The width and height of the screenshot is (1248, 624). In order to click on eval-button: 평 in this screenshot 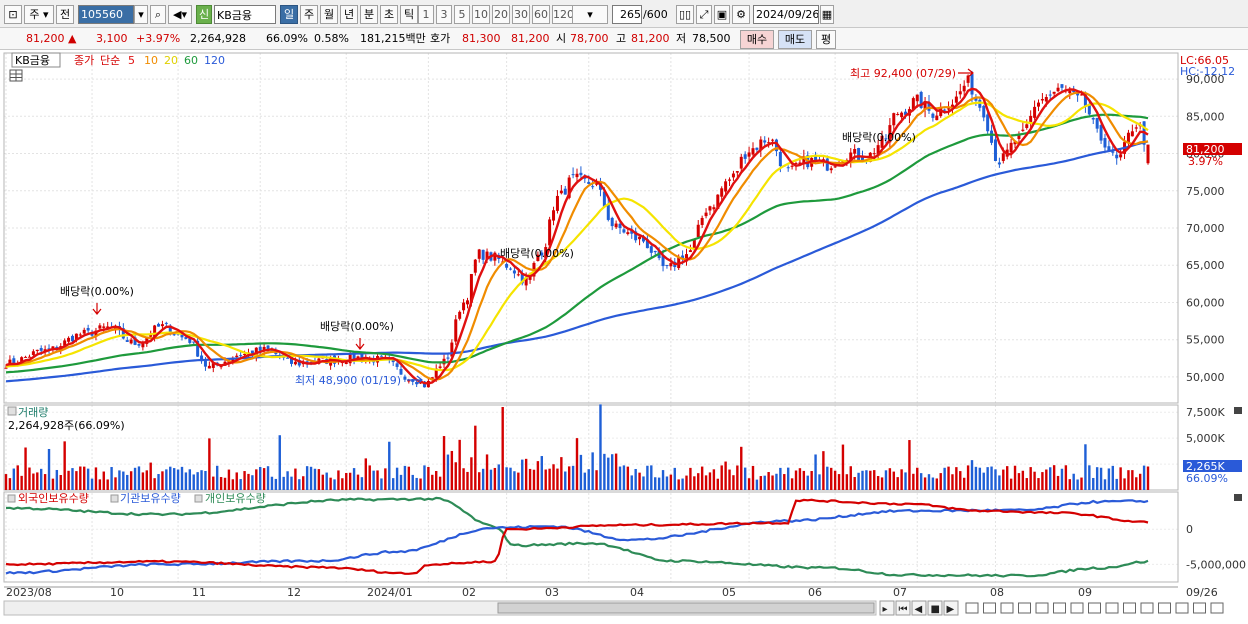, I will do `click(826, 39)`.